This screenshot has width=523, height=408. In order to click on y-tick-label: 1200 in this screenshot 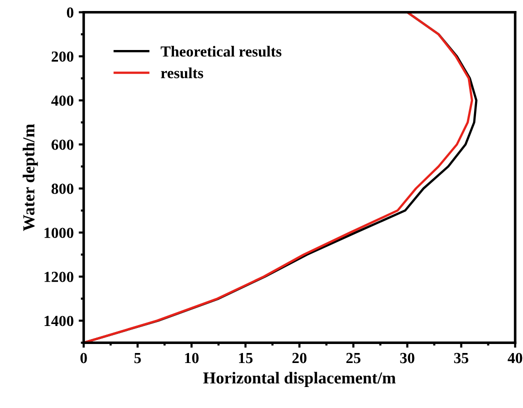, I will do `click(59, 277)`.